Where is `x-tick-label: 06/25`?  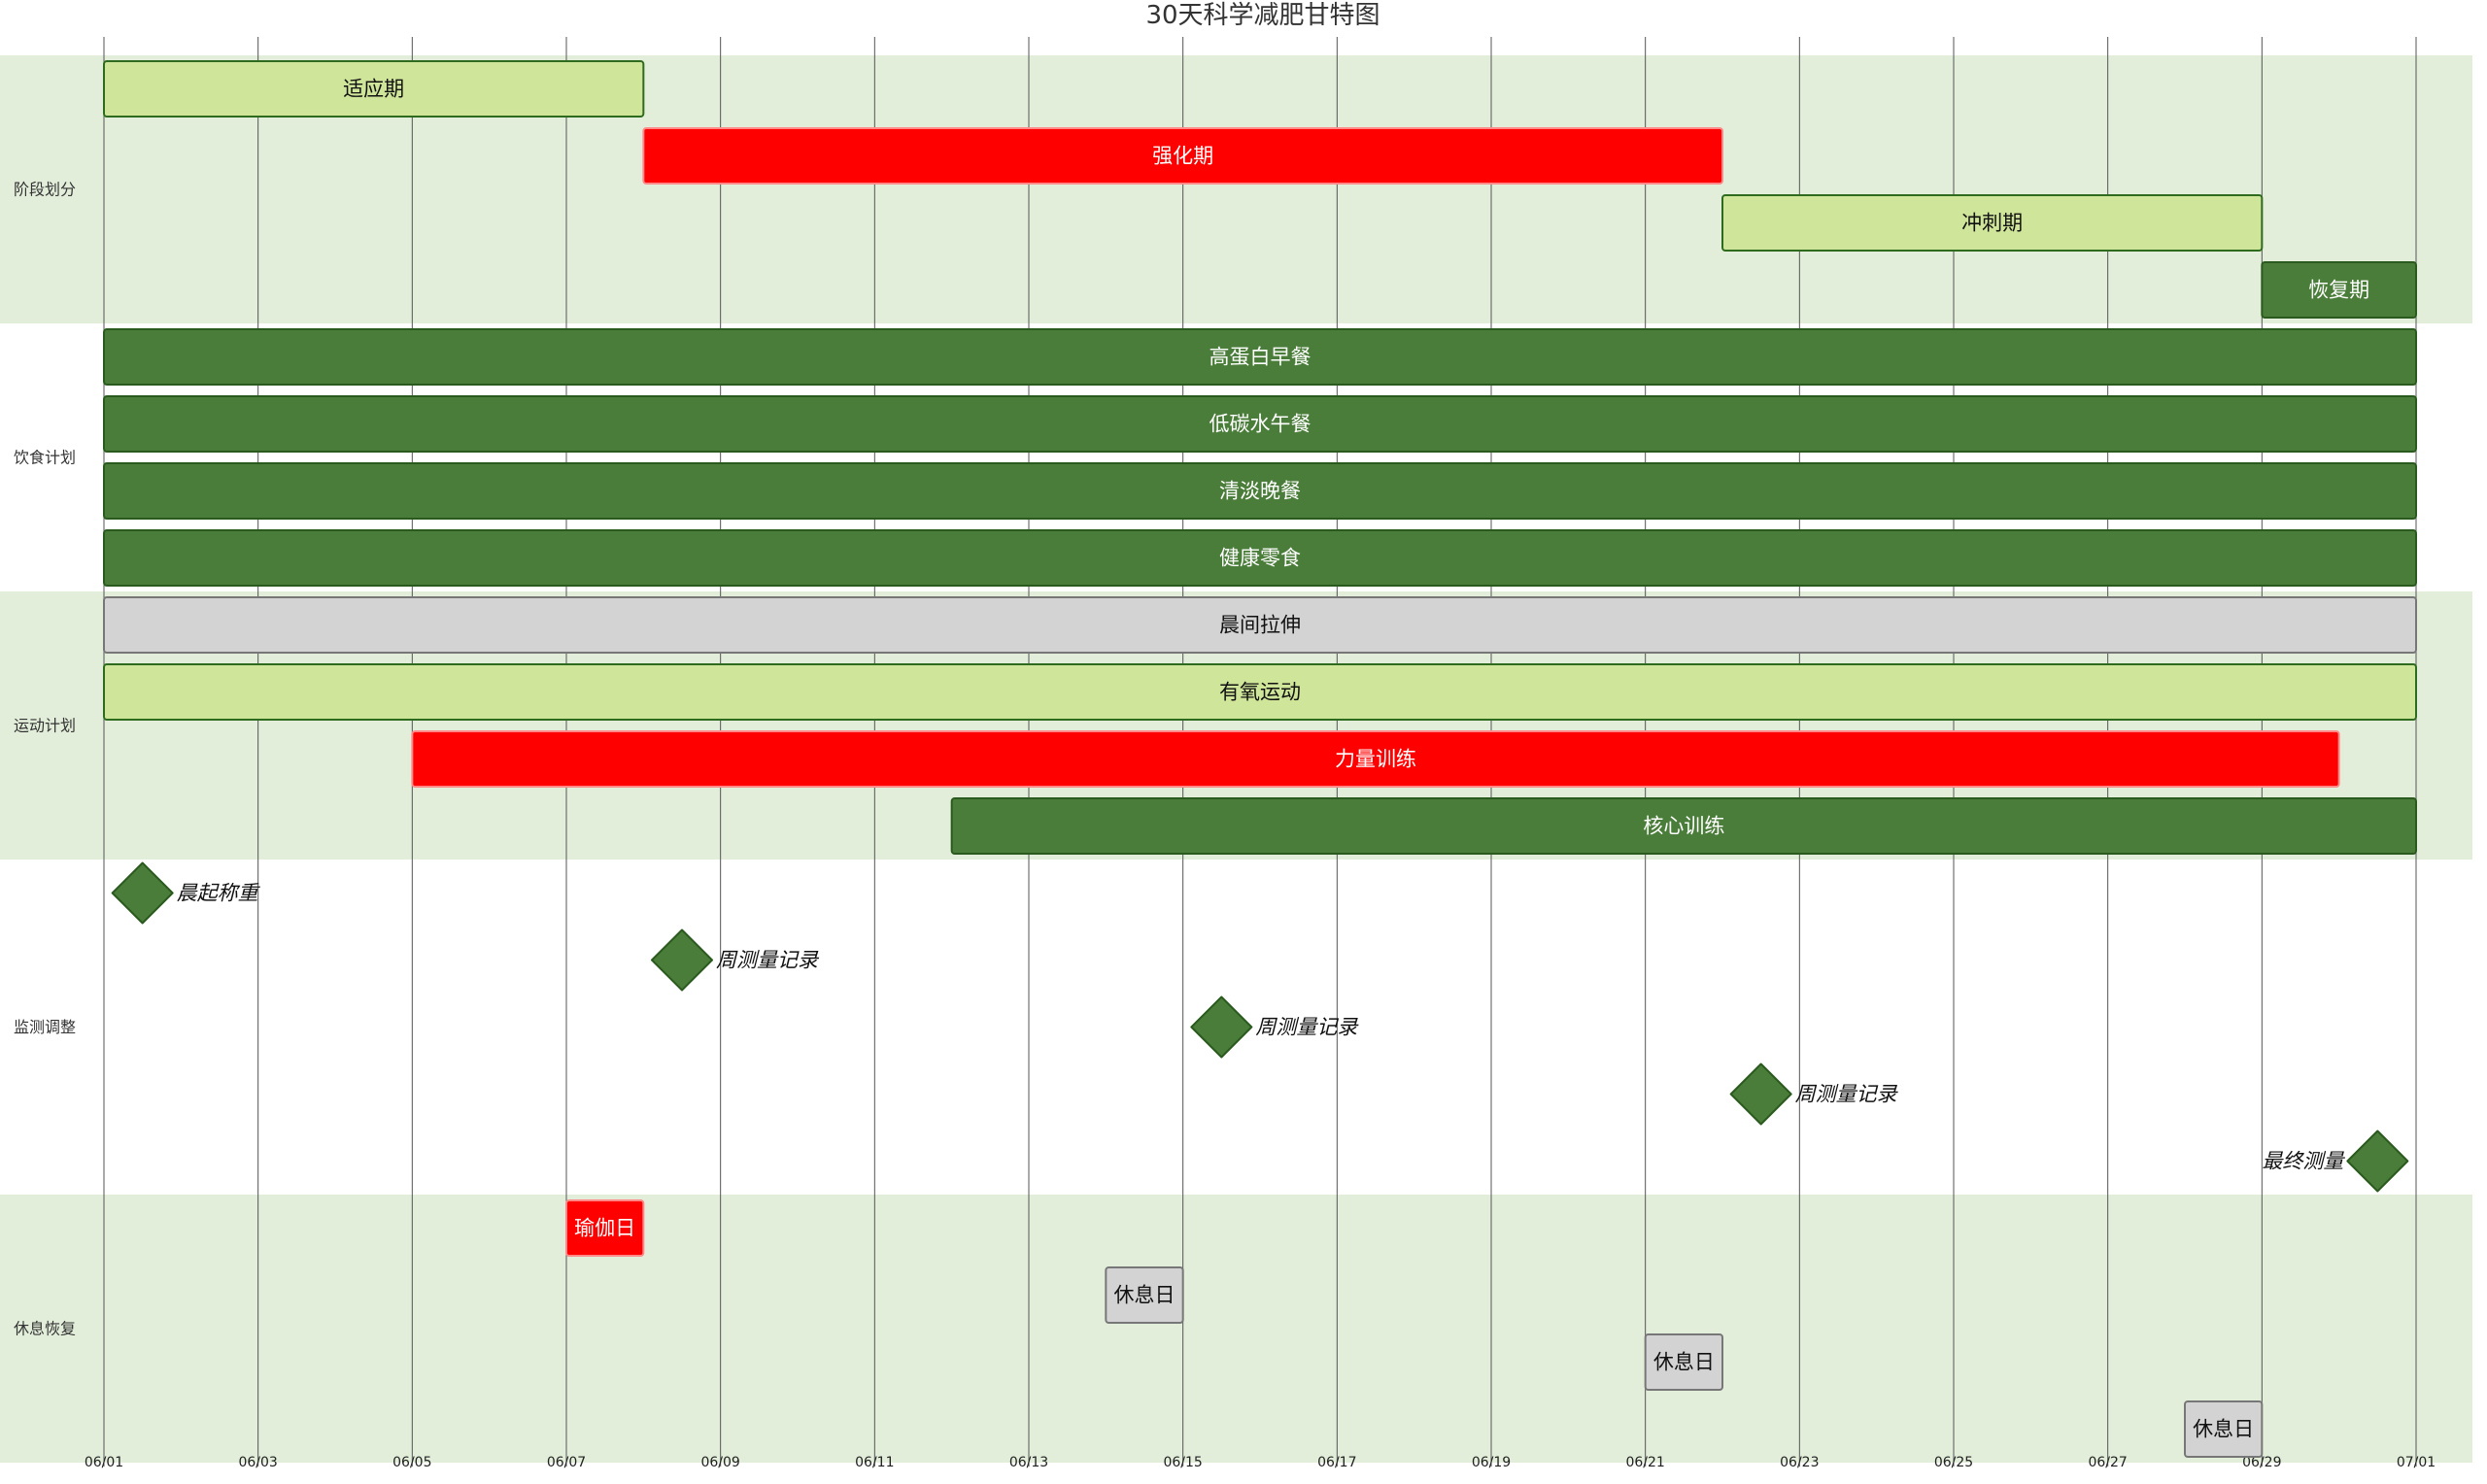
x-tick-label: 06/25 is located at coordinates (1953, 1462).